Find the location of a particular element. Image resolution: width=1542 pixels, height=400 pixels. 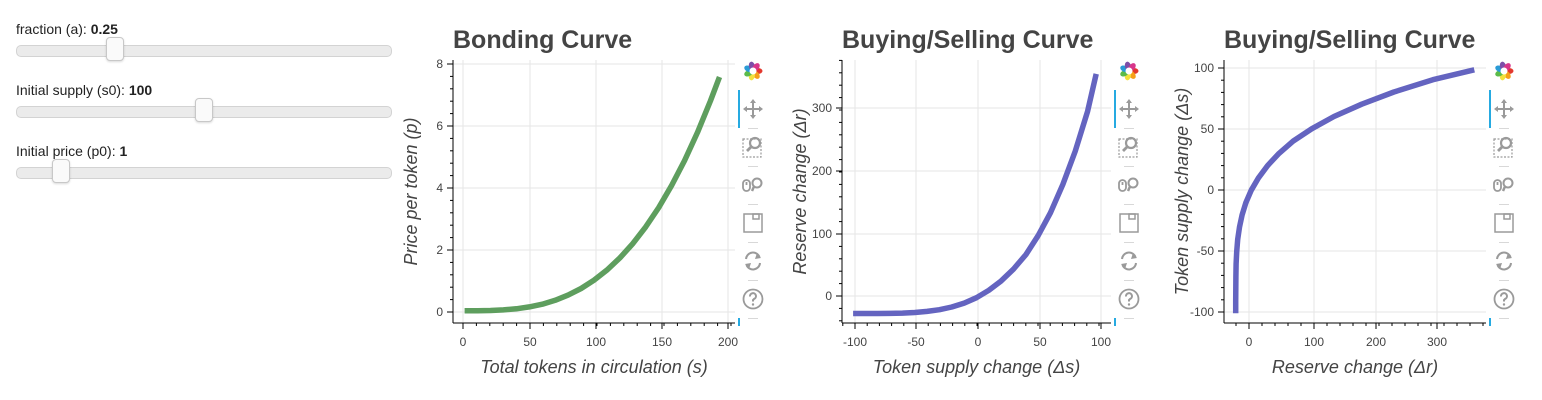

y-axis-label: Reserve change (Δr) is located at coordinates (800, 191).